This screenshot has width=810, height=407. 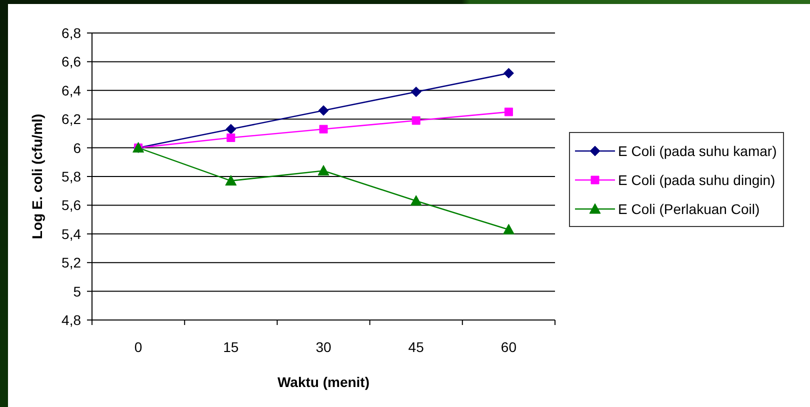 I want to click on x-tick-label: 15, so click(x=231, y=347).